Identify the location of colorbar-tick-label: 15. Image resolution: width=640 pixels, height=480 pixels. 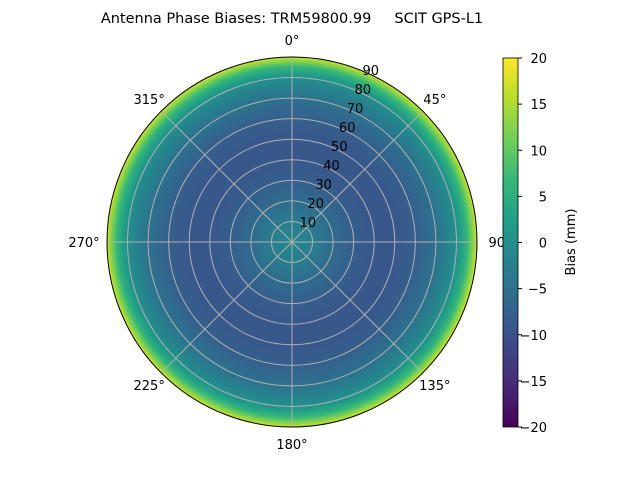
(538, 105).